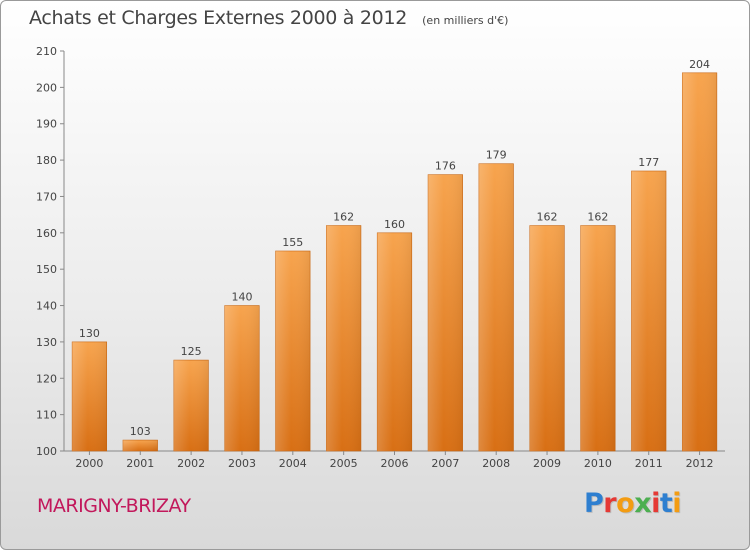 This screenshot has width=750, height=550. Describe the element at coordinates (191, 351) in the screenshot. I see `data-label: 125` at that location.